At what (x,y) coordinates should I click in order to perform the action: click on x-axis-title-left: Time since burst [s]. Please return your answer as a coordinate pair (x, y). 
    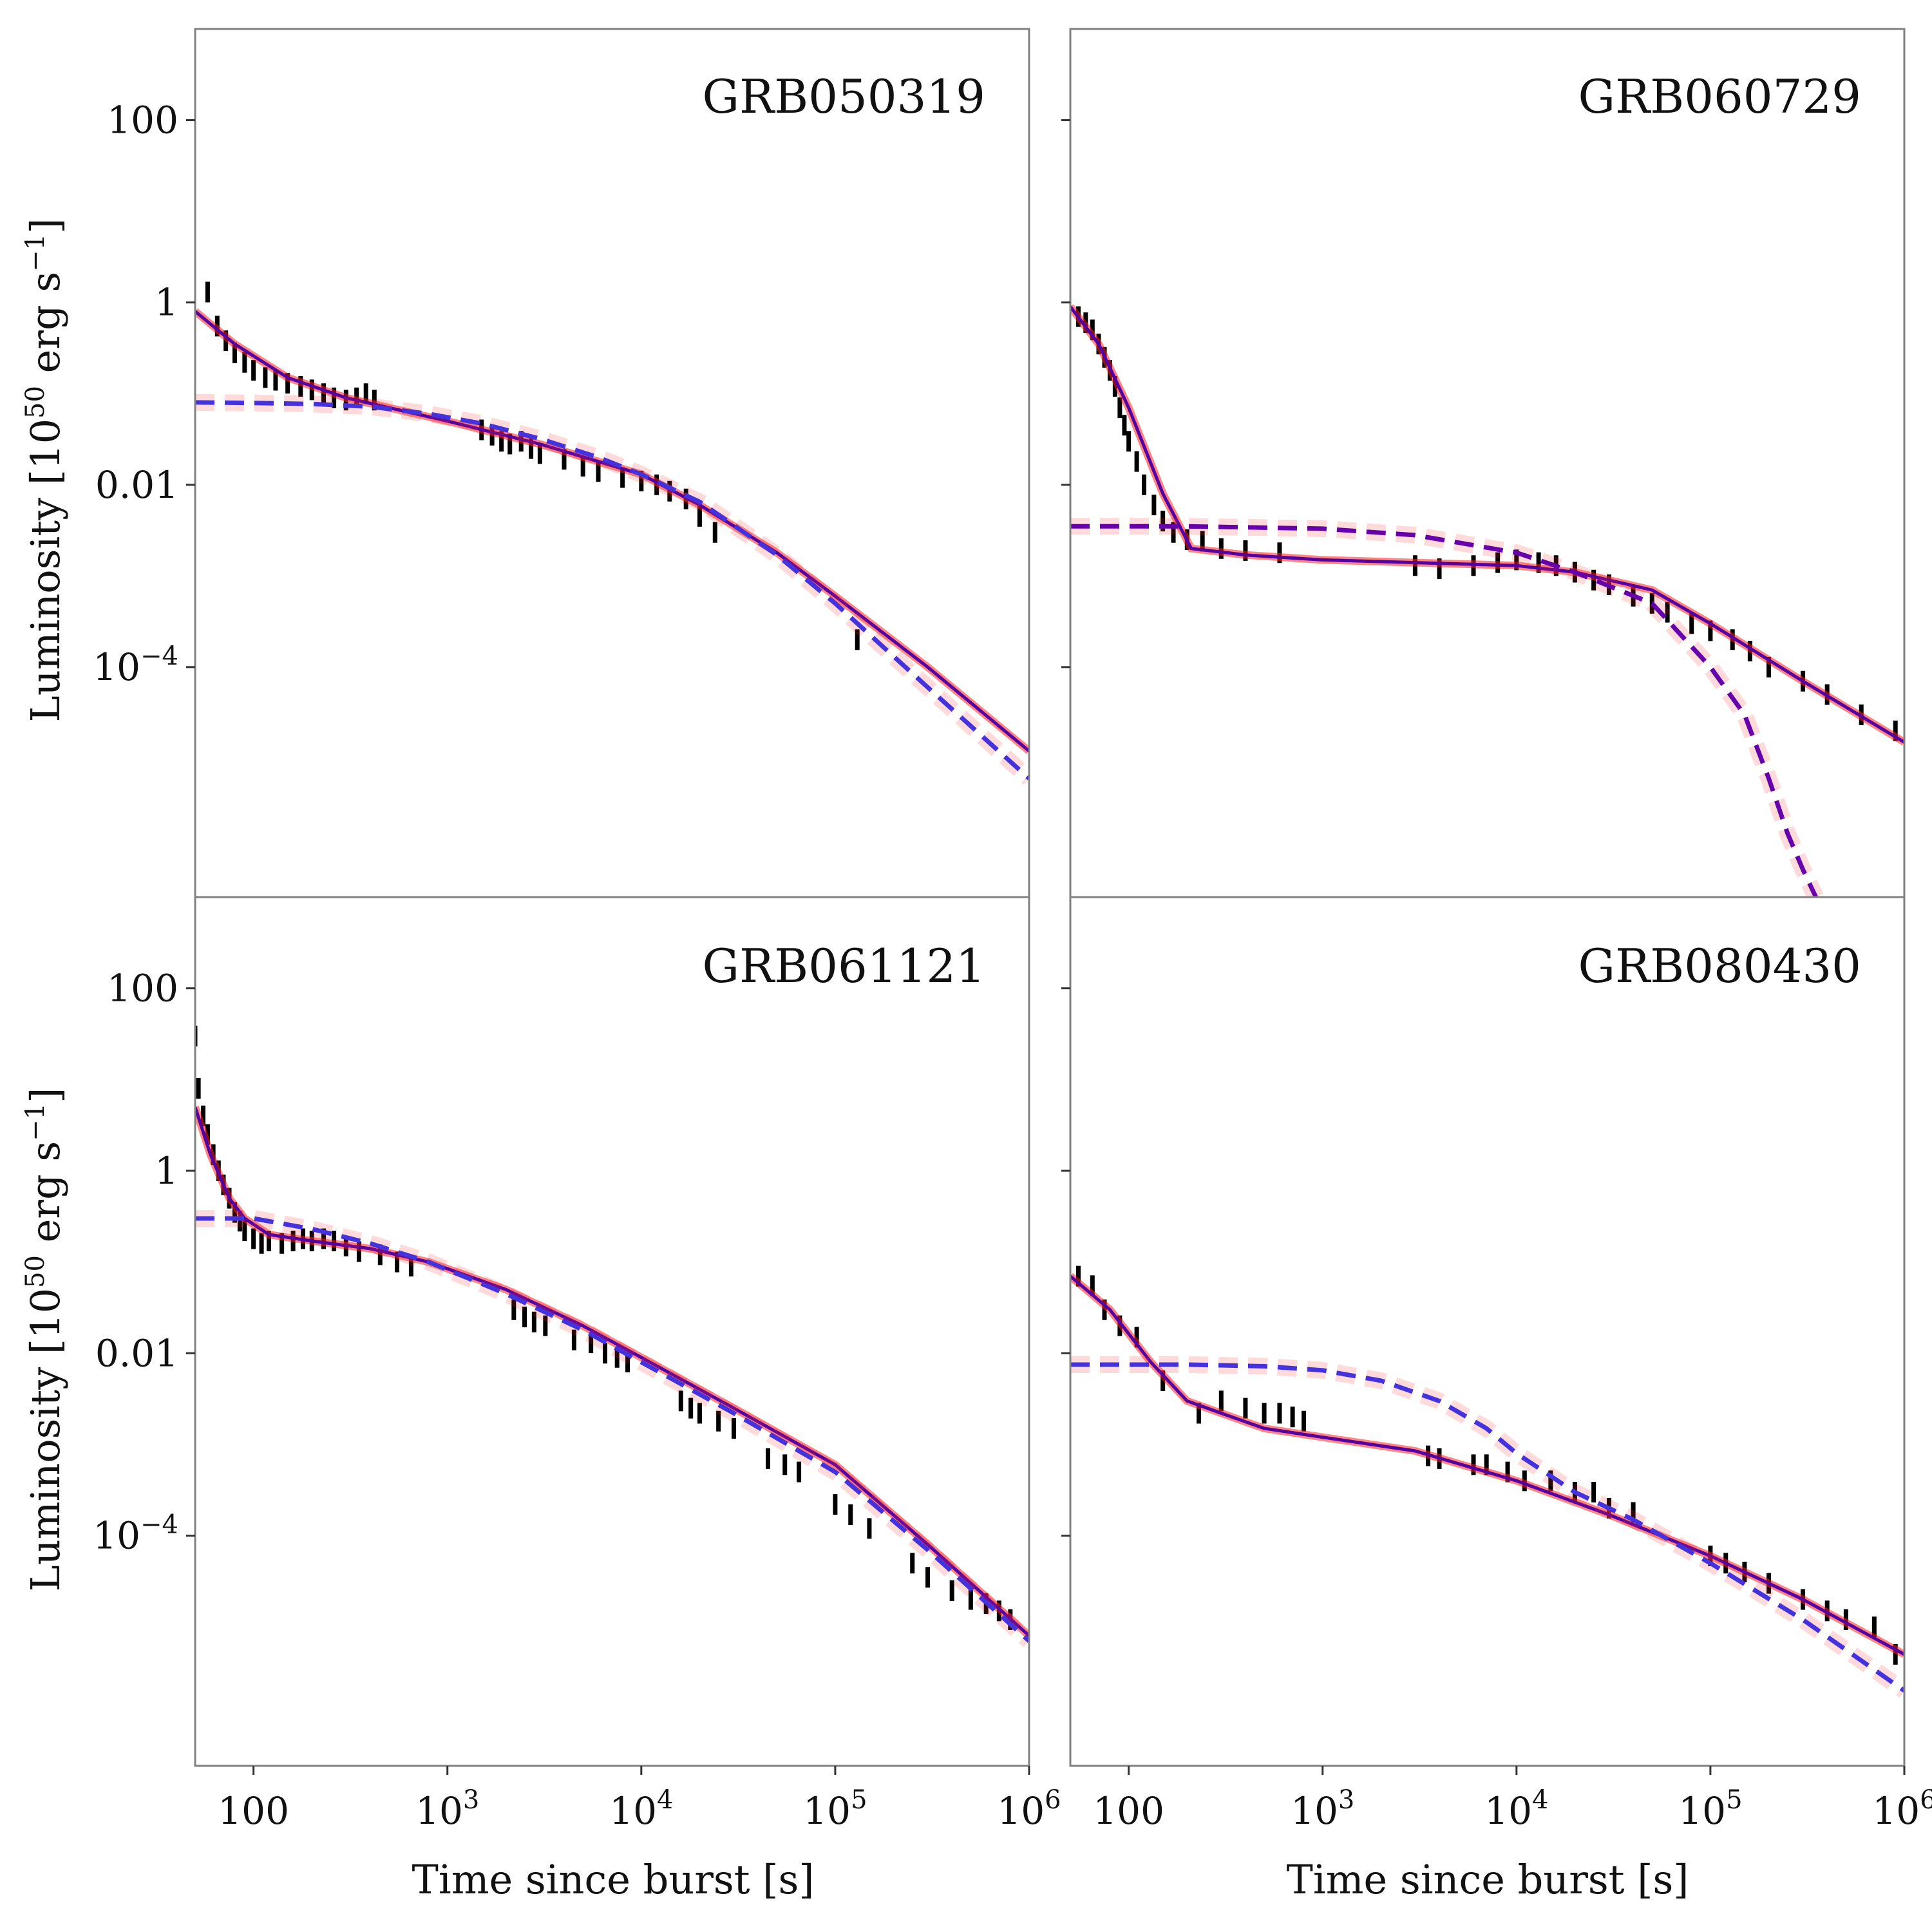
    Looking at the image, I should click on (613, 1880).